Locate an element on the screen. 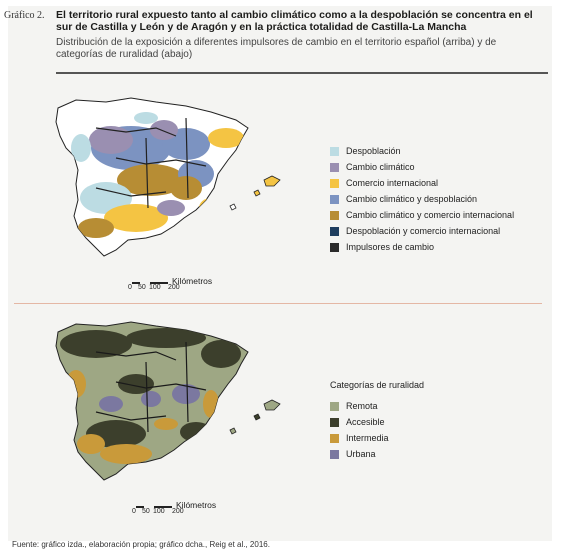 The image size is (563, 549). legend-label: Remota is located at coordinates (362, 406).